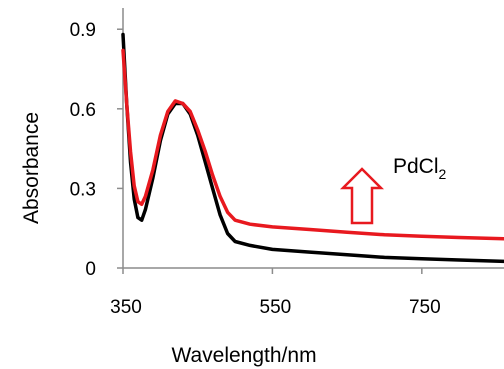 Image resolution: width=504 pixels, height=369 pixels. Describe the element at coordinates (362, 196) in the screenshot. I see `up-arrow-icon` at that location.